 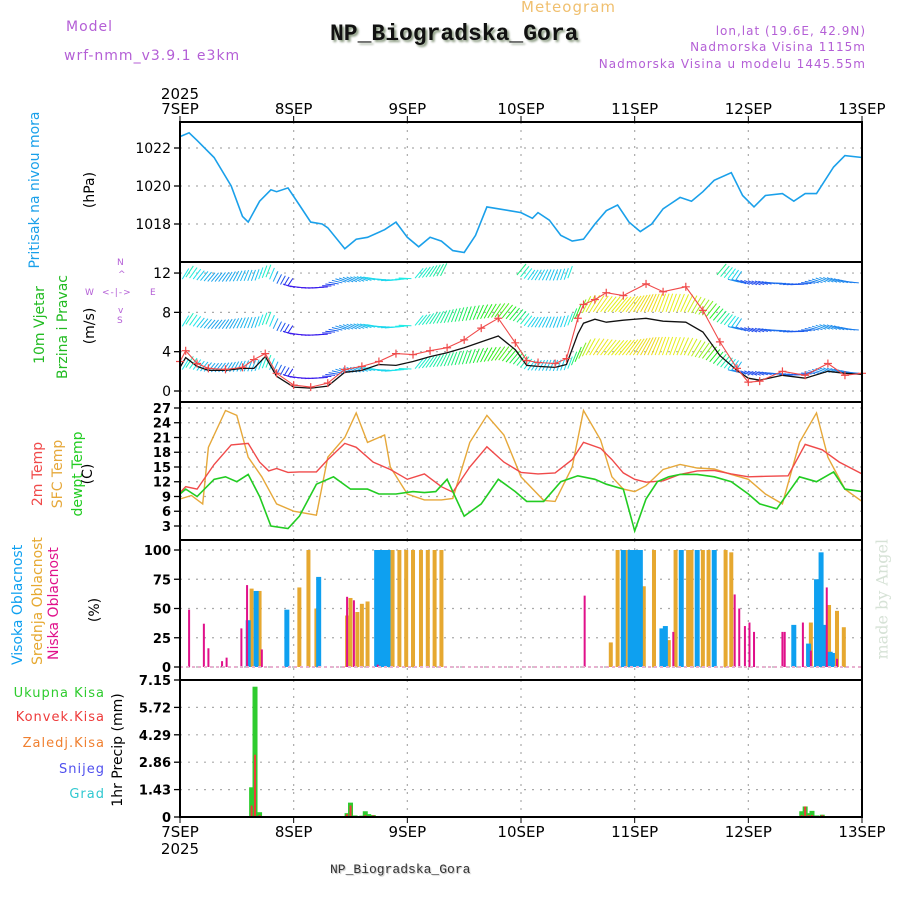 What do you see at coordinates (166, 668) in the screenshot?
I see `y-tick-label: 0` at bounding box center [166, 668].